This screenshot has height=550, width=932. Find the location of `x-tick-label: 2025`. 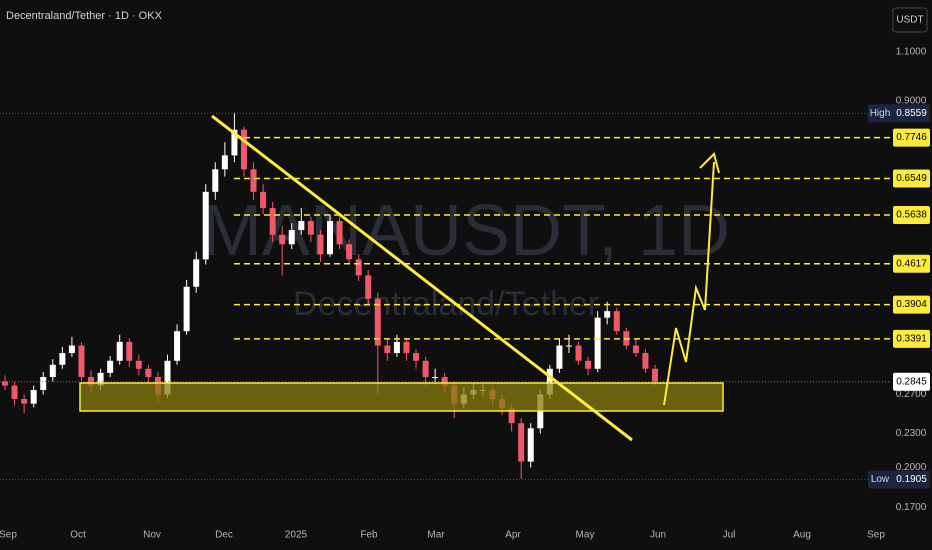

x-tick-label: 2025 is located at coordinates (296, 535).